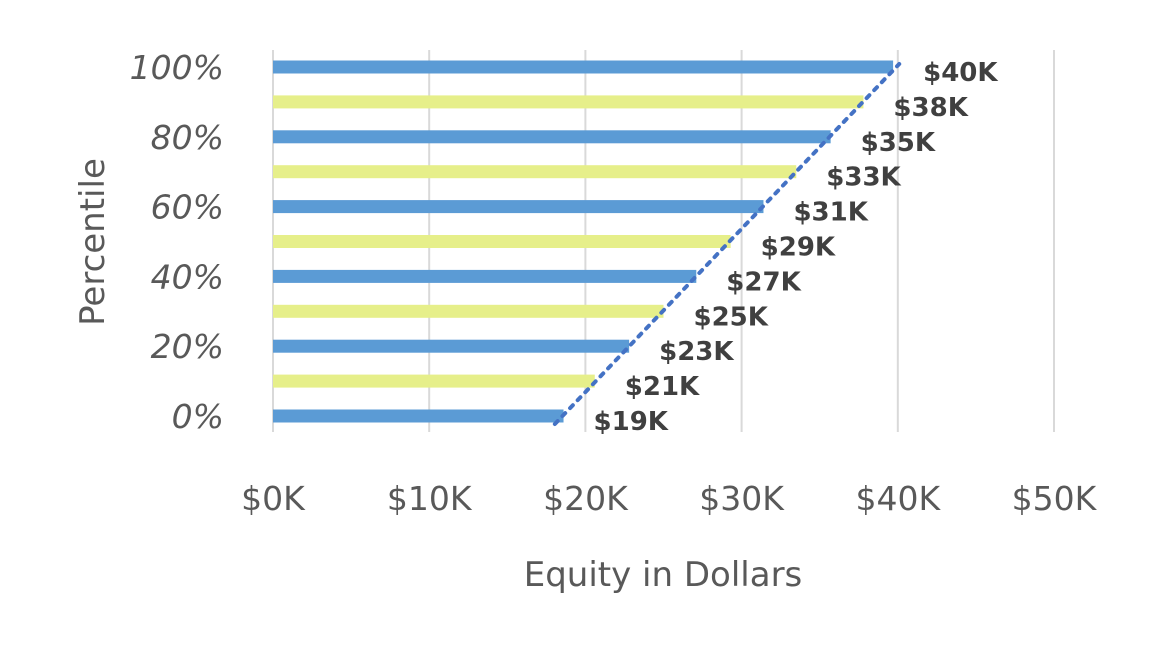  I want to click on x-tick-label: $20K, so click(586, 498).